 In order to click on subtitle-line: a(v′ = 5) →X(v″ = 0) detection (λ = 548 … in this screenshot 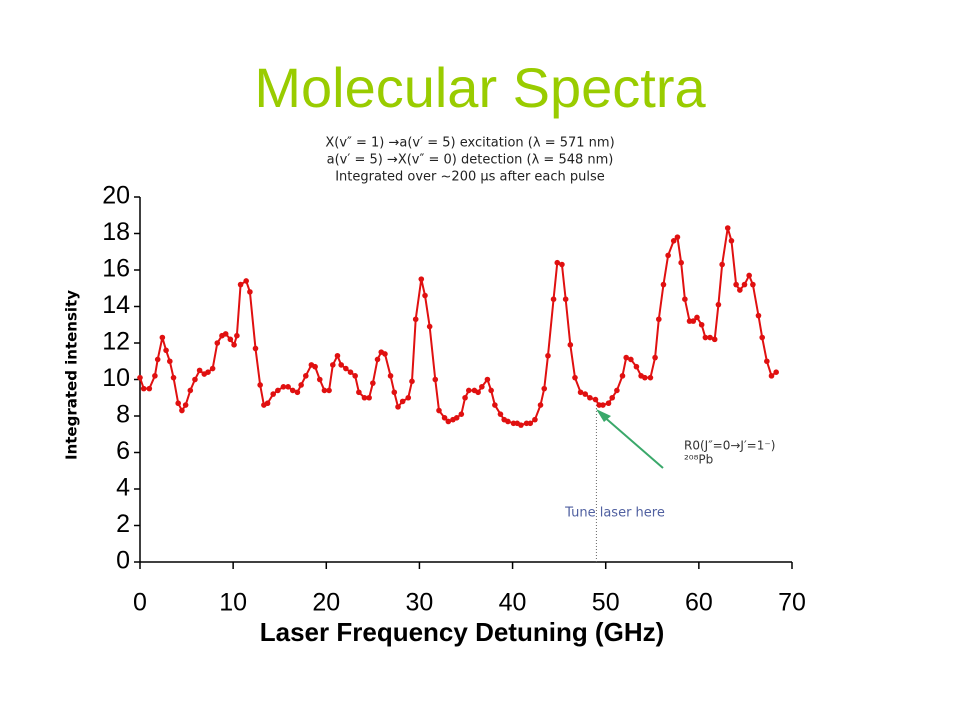, I will do `click(470, 160)`.